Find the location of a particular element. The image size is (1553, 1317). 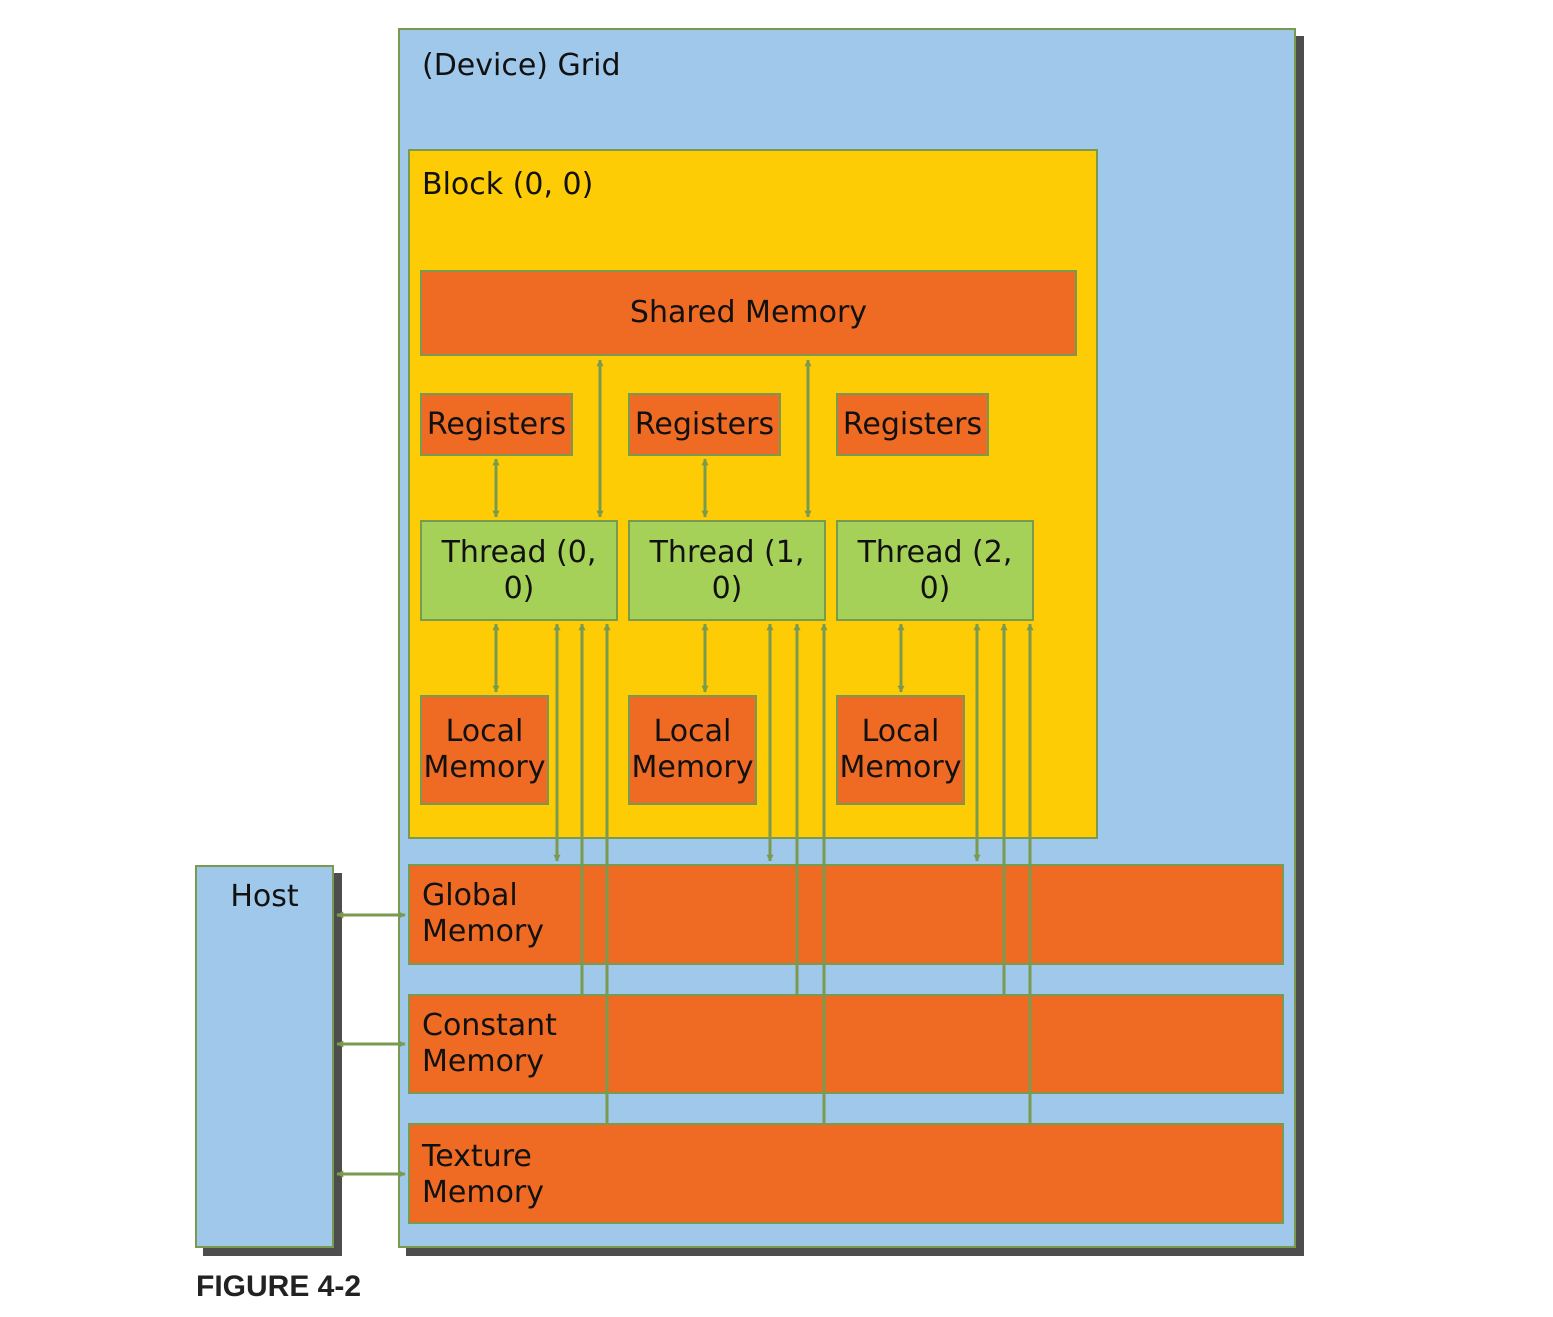

registers-1: Registers is located at coordinates (704, 424).